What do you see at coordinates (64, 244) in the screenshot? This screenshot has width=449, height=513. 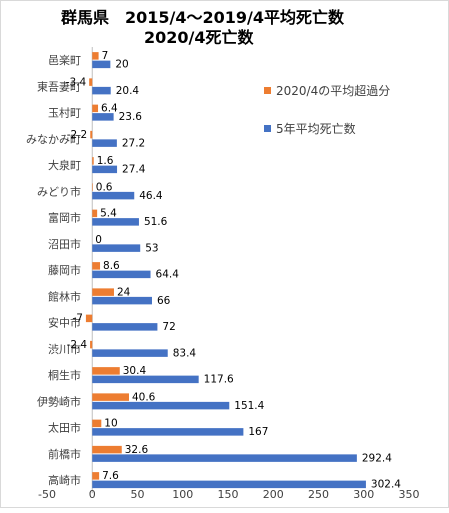 I see `category-label: 沼田市` at bounding box center [64, 244].